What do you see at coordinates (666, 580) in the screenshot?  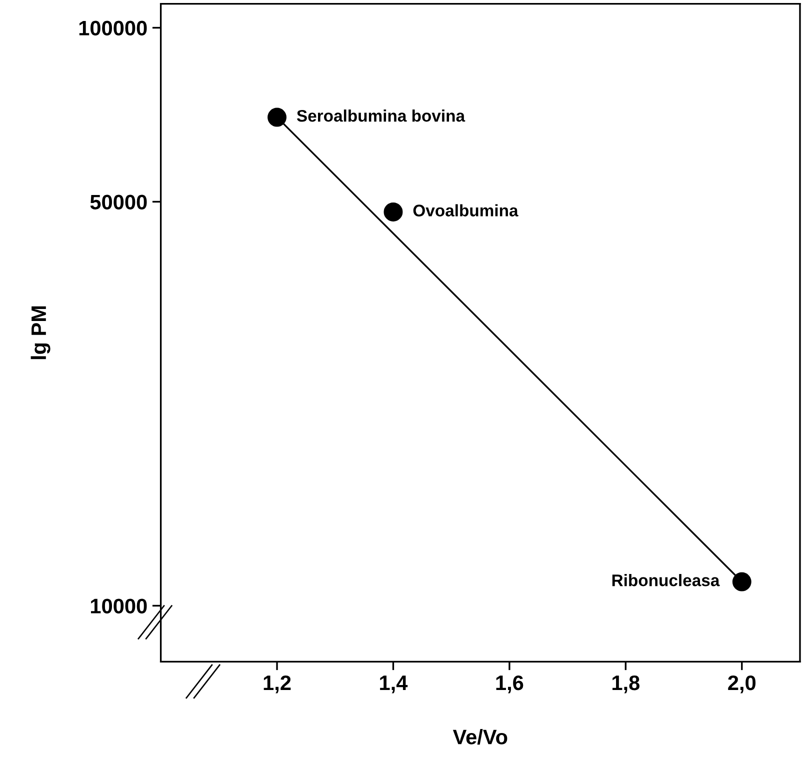 I see `annotation: Ribonucleasa` at bounding box center [666, 580].